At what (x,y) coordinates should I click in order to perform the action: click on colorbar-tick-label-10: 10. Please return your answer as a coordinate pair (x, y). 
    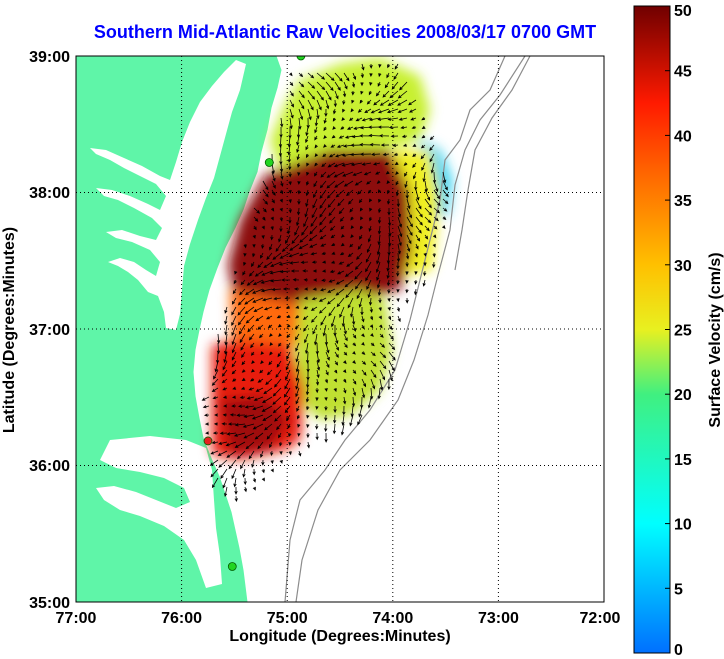
    Looking at the image, I should click on (683, 525).